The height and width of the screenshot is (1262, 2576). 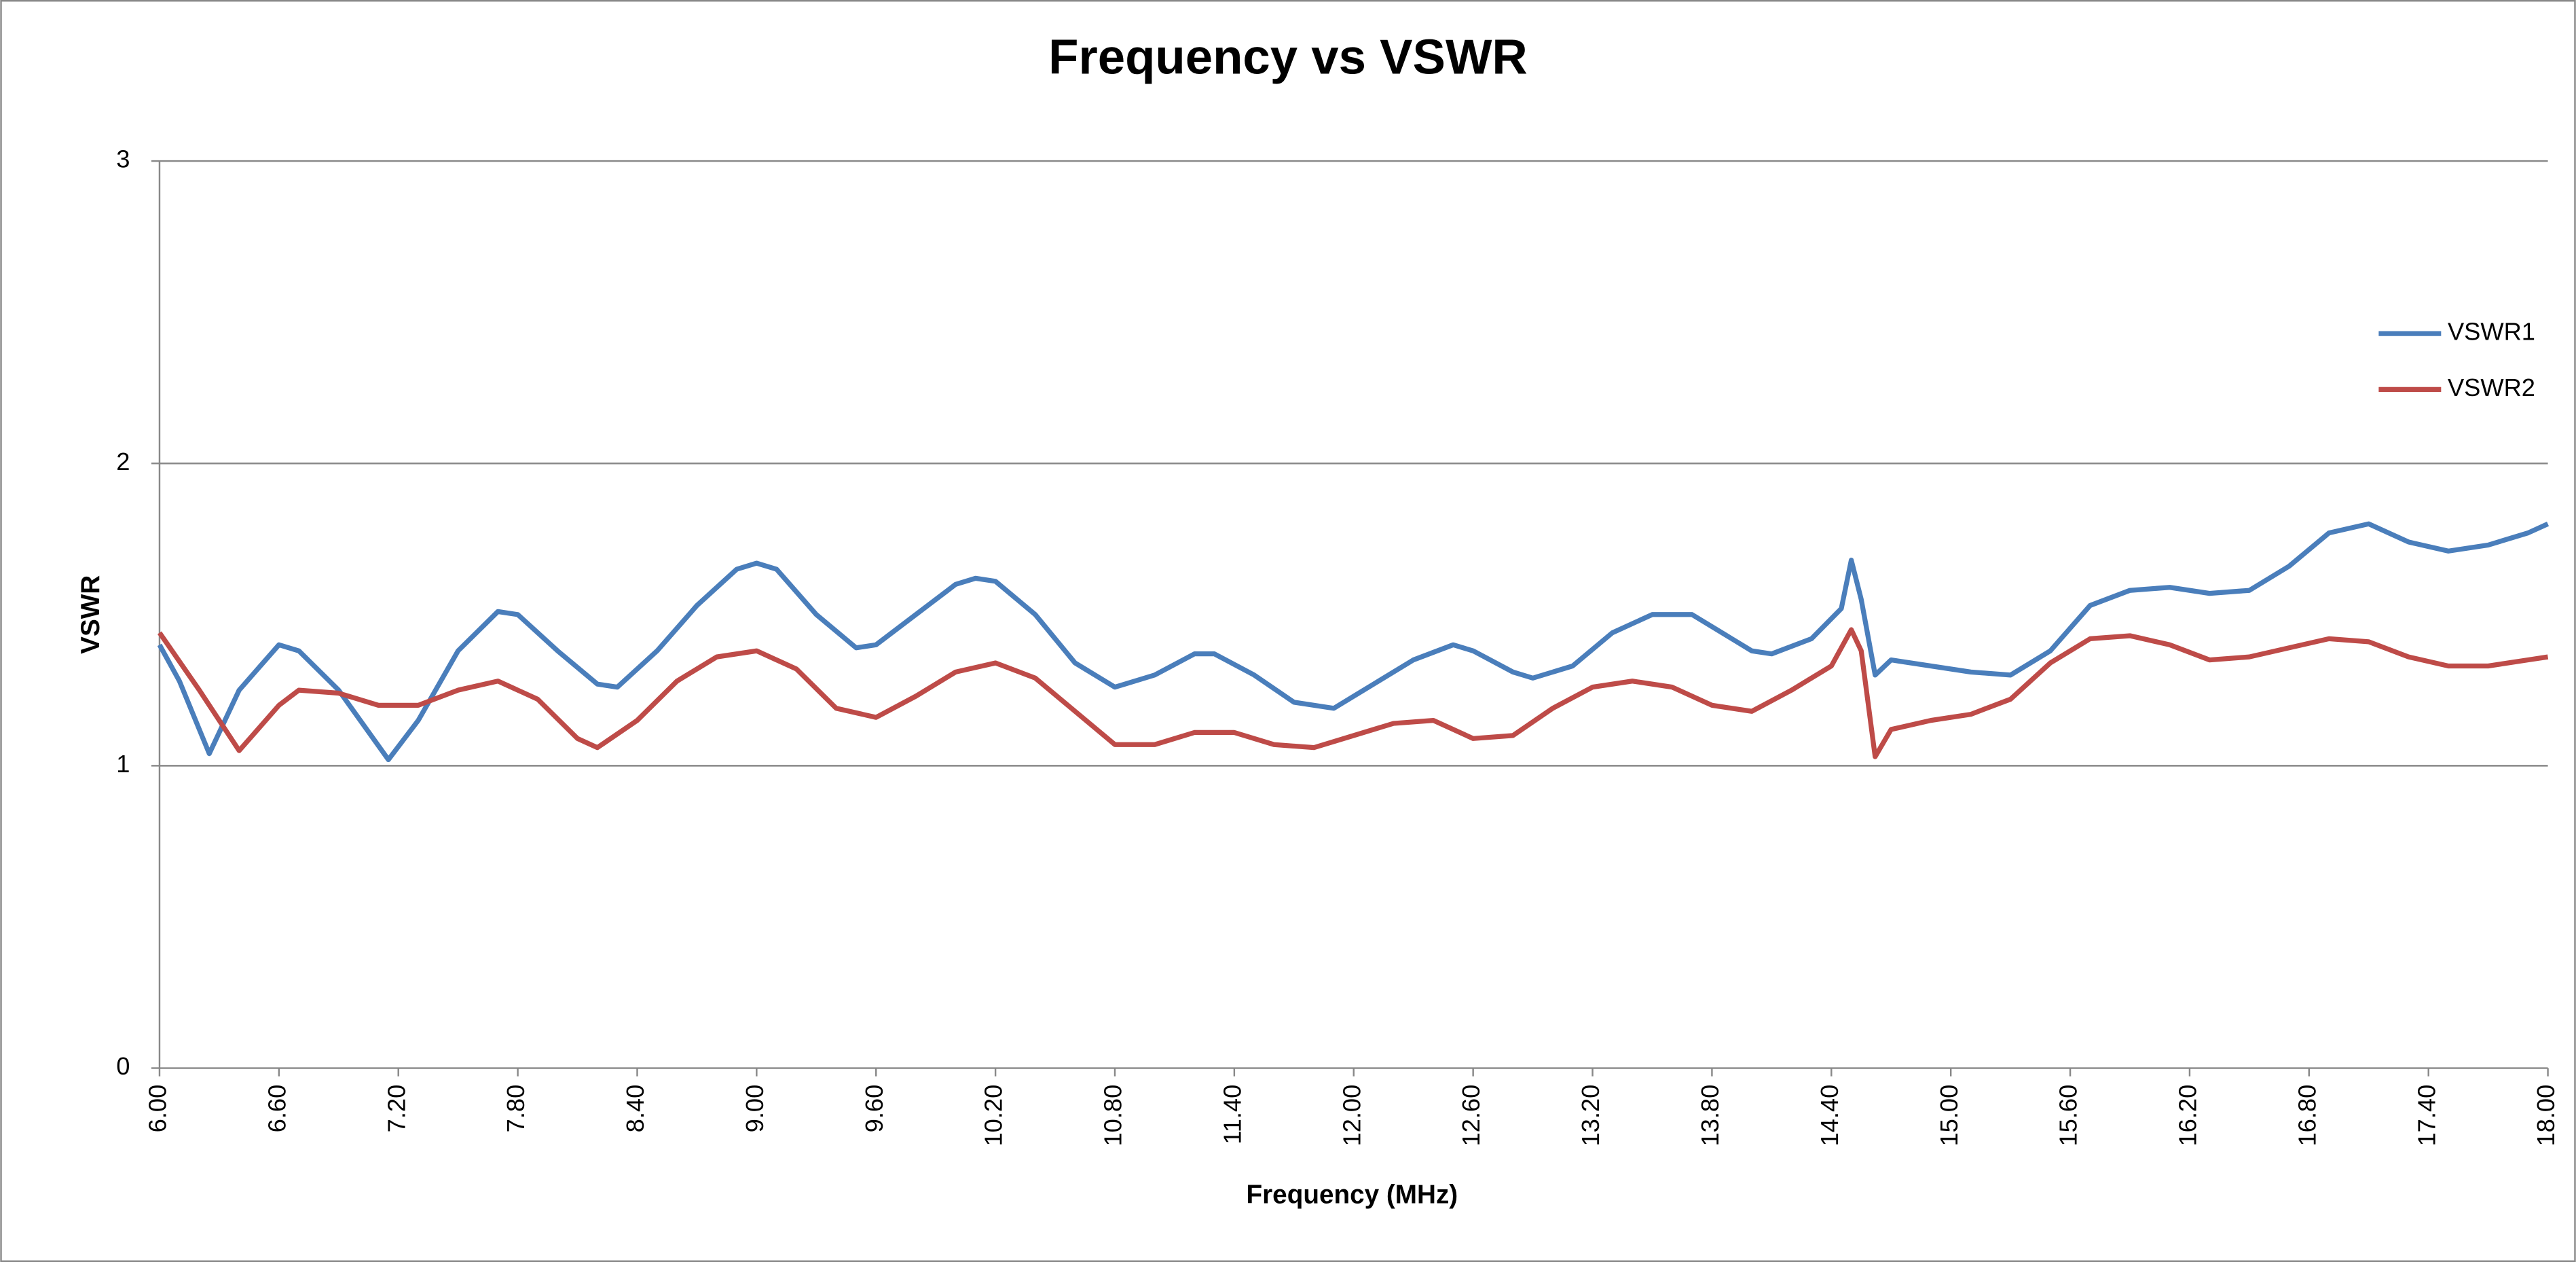 I want to click on y-tick-label: 0, so click(x=123, y=1066).